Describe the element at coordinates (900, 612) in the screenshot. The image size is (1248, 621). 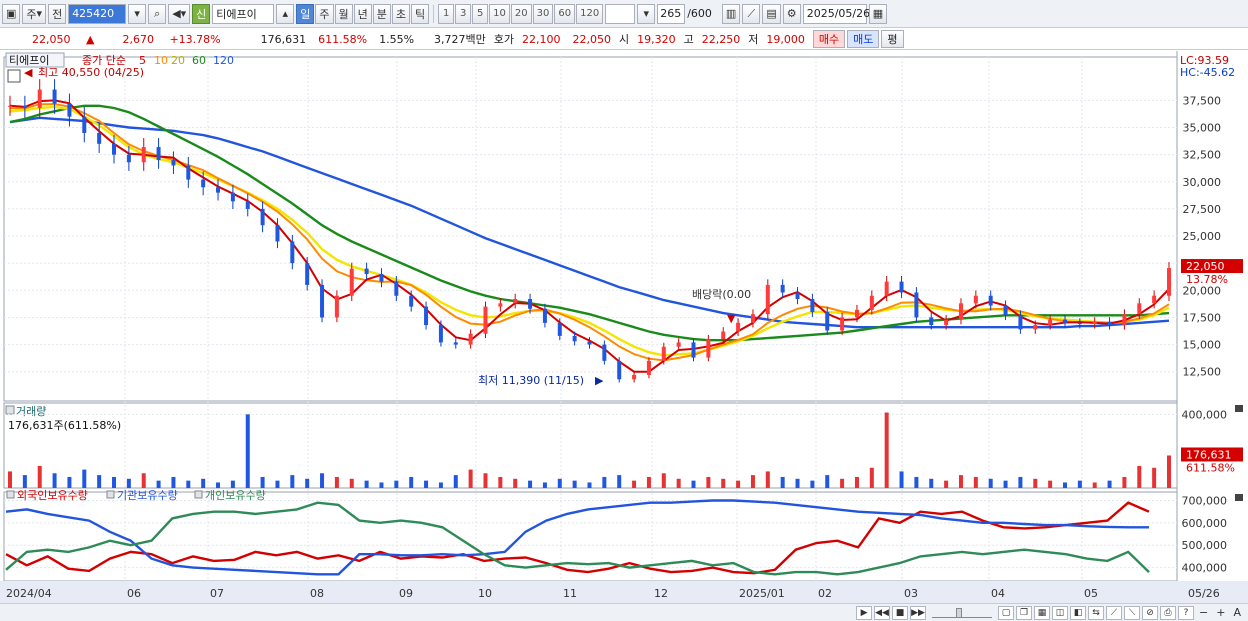
I see `stop-icon: ■` at that location.